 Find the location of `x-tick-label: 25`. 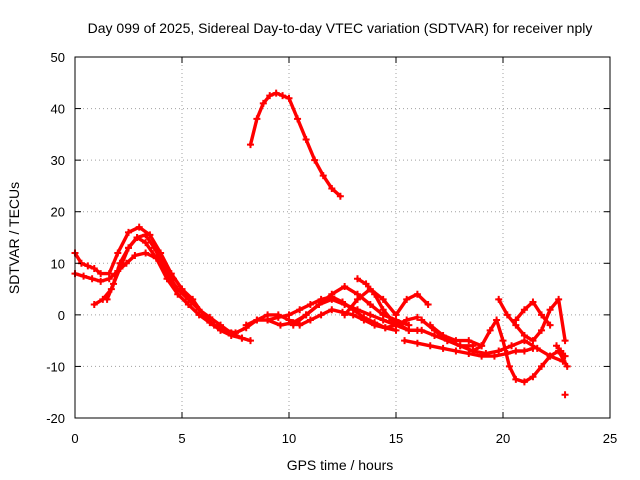

x-tick-label: 25 is located at coordinates (610, 438).